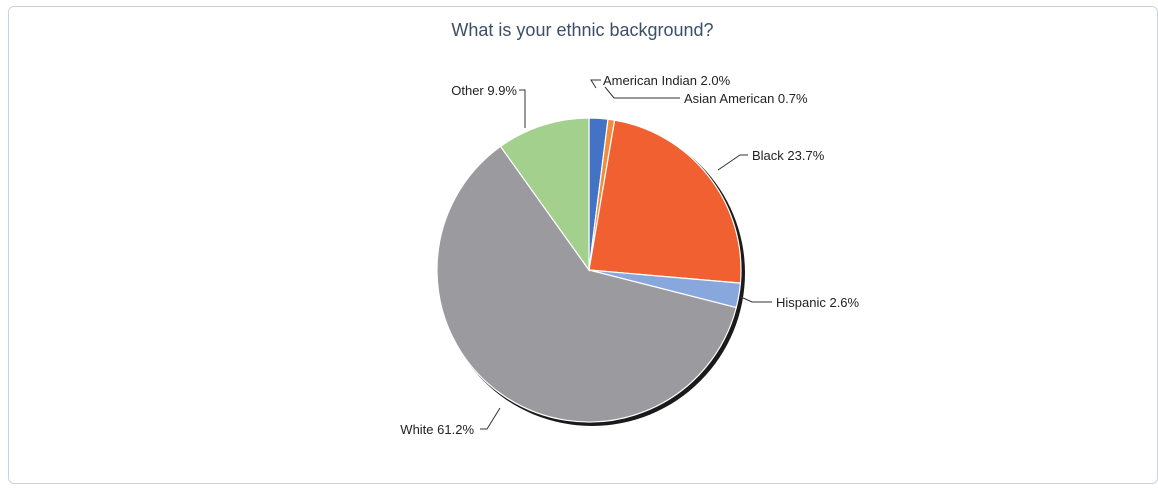  Describe the element at coordinates (595, 84) in the screenshot. I see `leader-line-american-indian` at that location.